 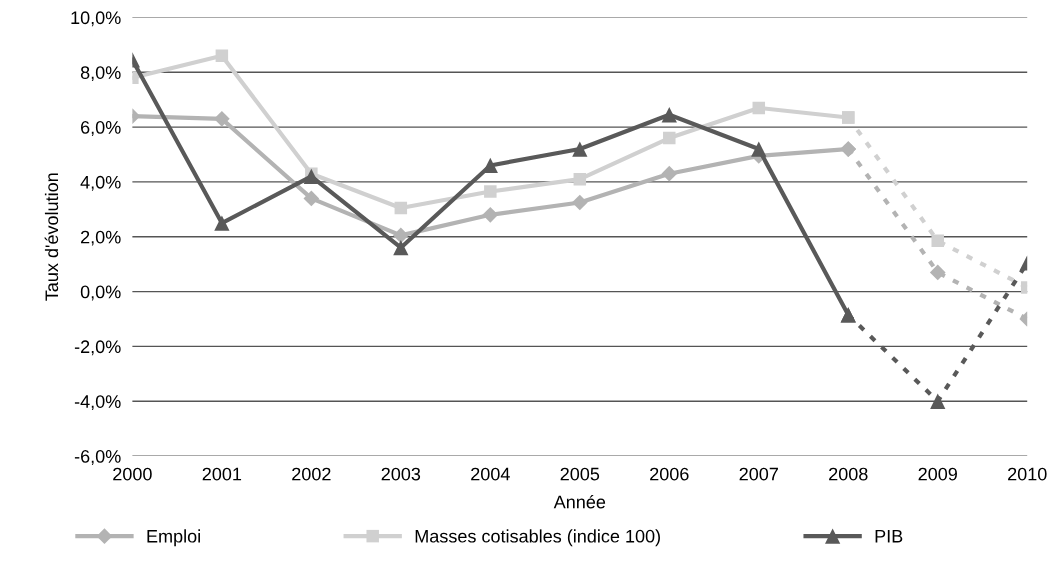 What do you see at coordinates (579, 501) in the screenshot?
I see `x-axis-title: Année` at bounding box center [579, 501].